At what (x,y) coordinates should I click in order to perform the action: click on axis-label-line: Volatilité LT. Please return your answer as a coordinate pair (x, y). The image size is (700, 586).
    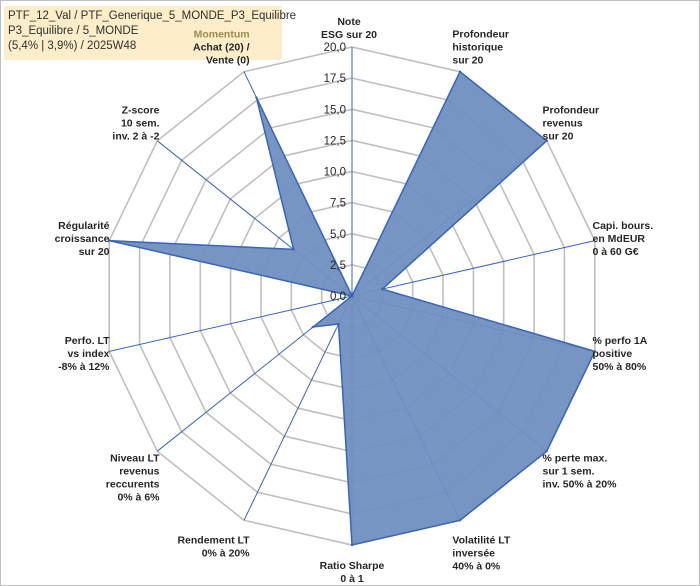
    Looking at the image, I should click on (481, 540).